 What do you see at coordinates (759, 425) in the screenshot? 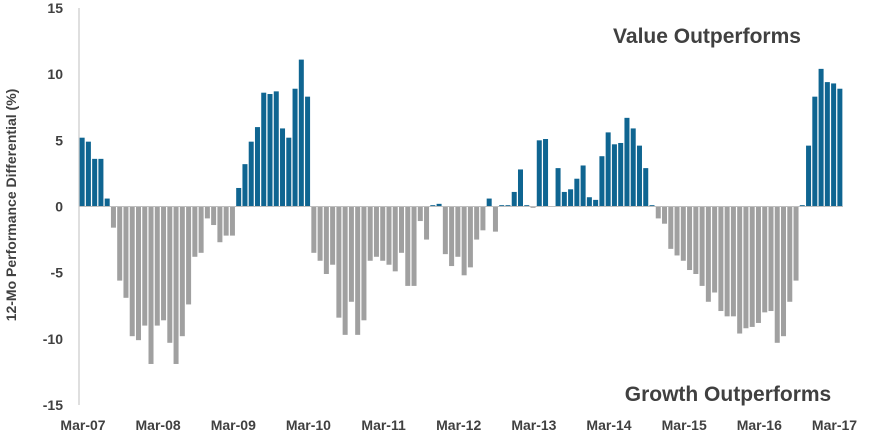
I see `x-tick-label: Mar-16` at bounding box center [759, 425].